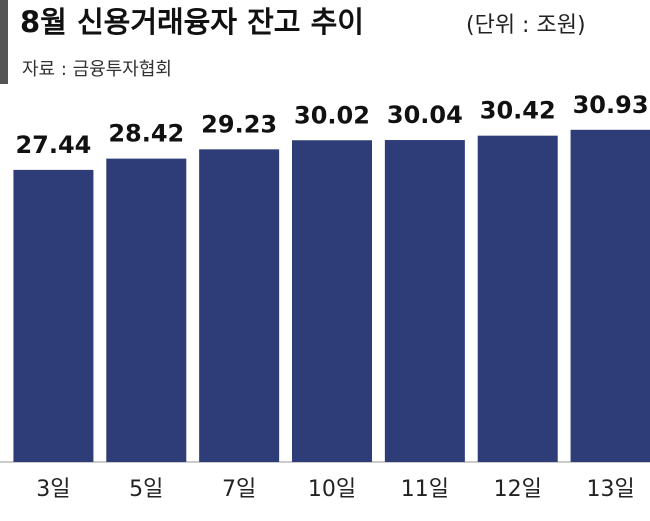 Image resolution: width=650 pixels, height=521 pixels. What do you see at coordinates (332, 115) in the screenshot?
I see `value-label: 30.02` at bounding box center [332, 115].